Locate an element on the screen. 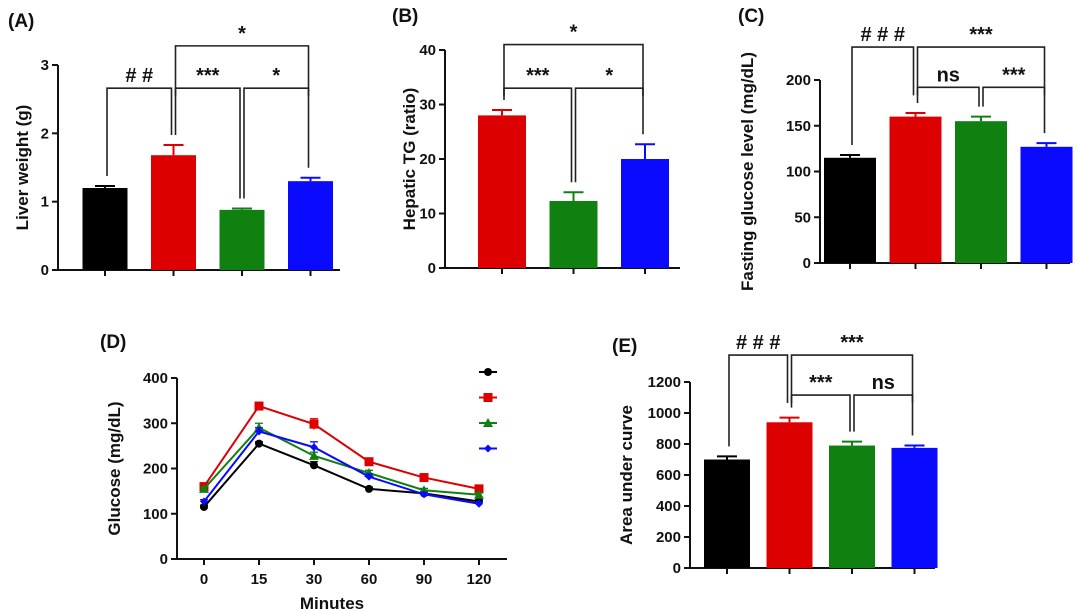  panel-label: (C) is located at coordinates (751, 16).